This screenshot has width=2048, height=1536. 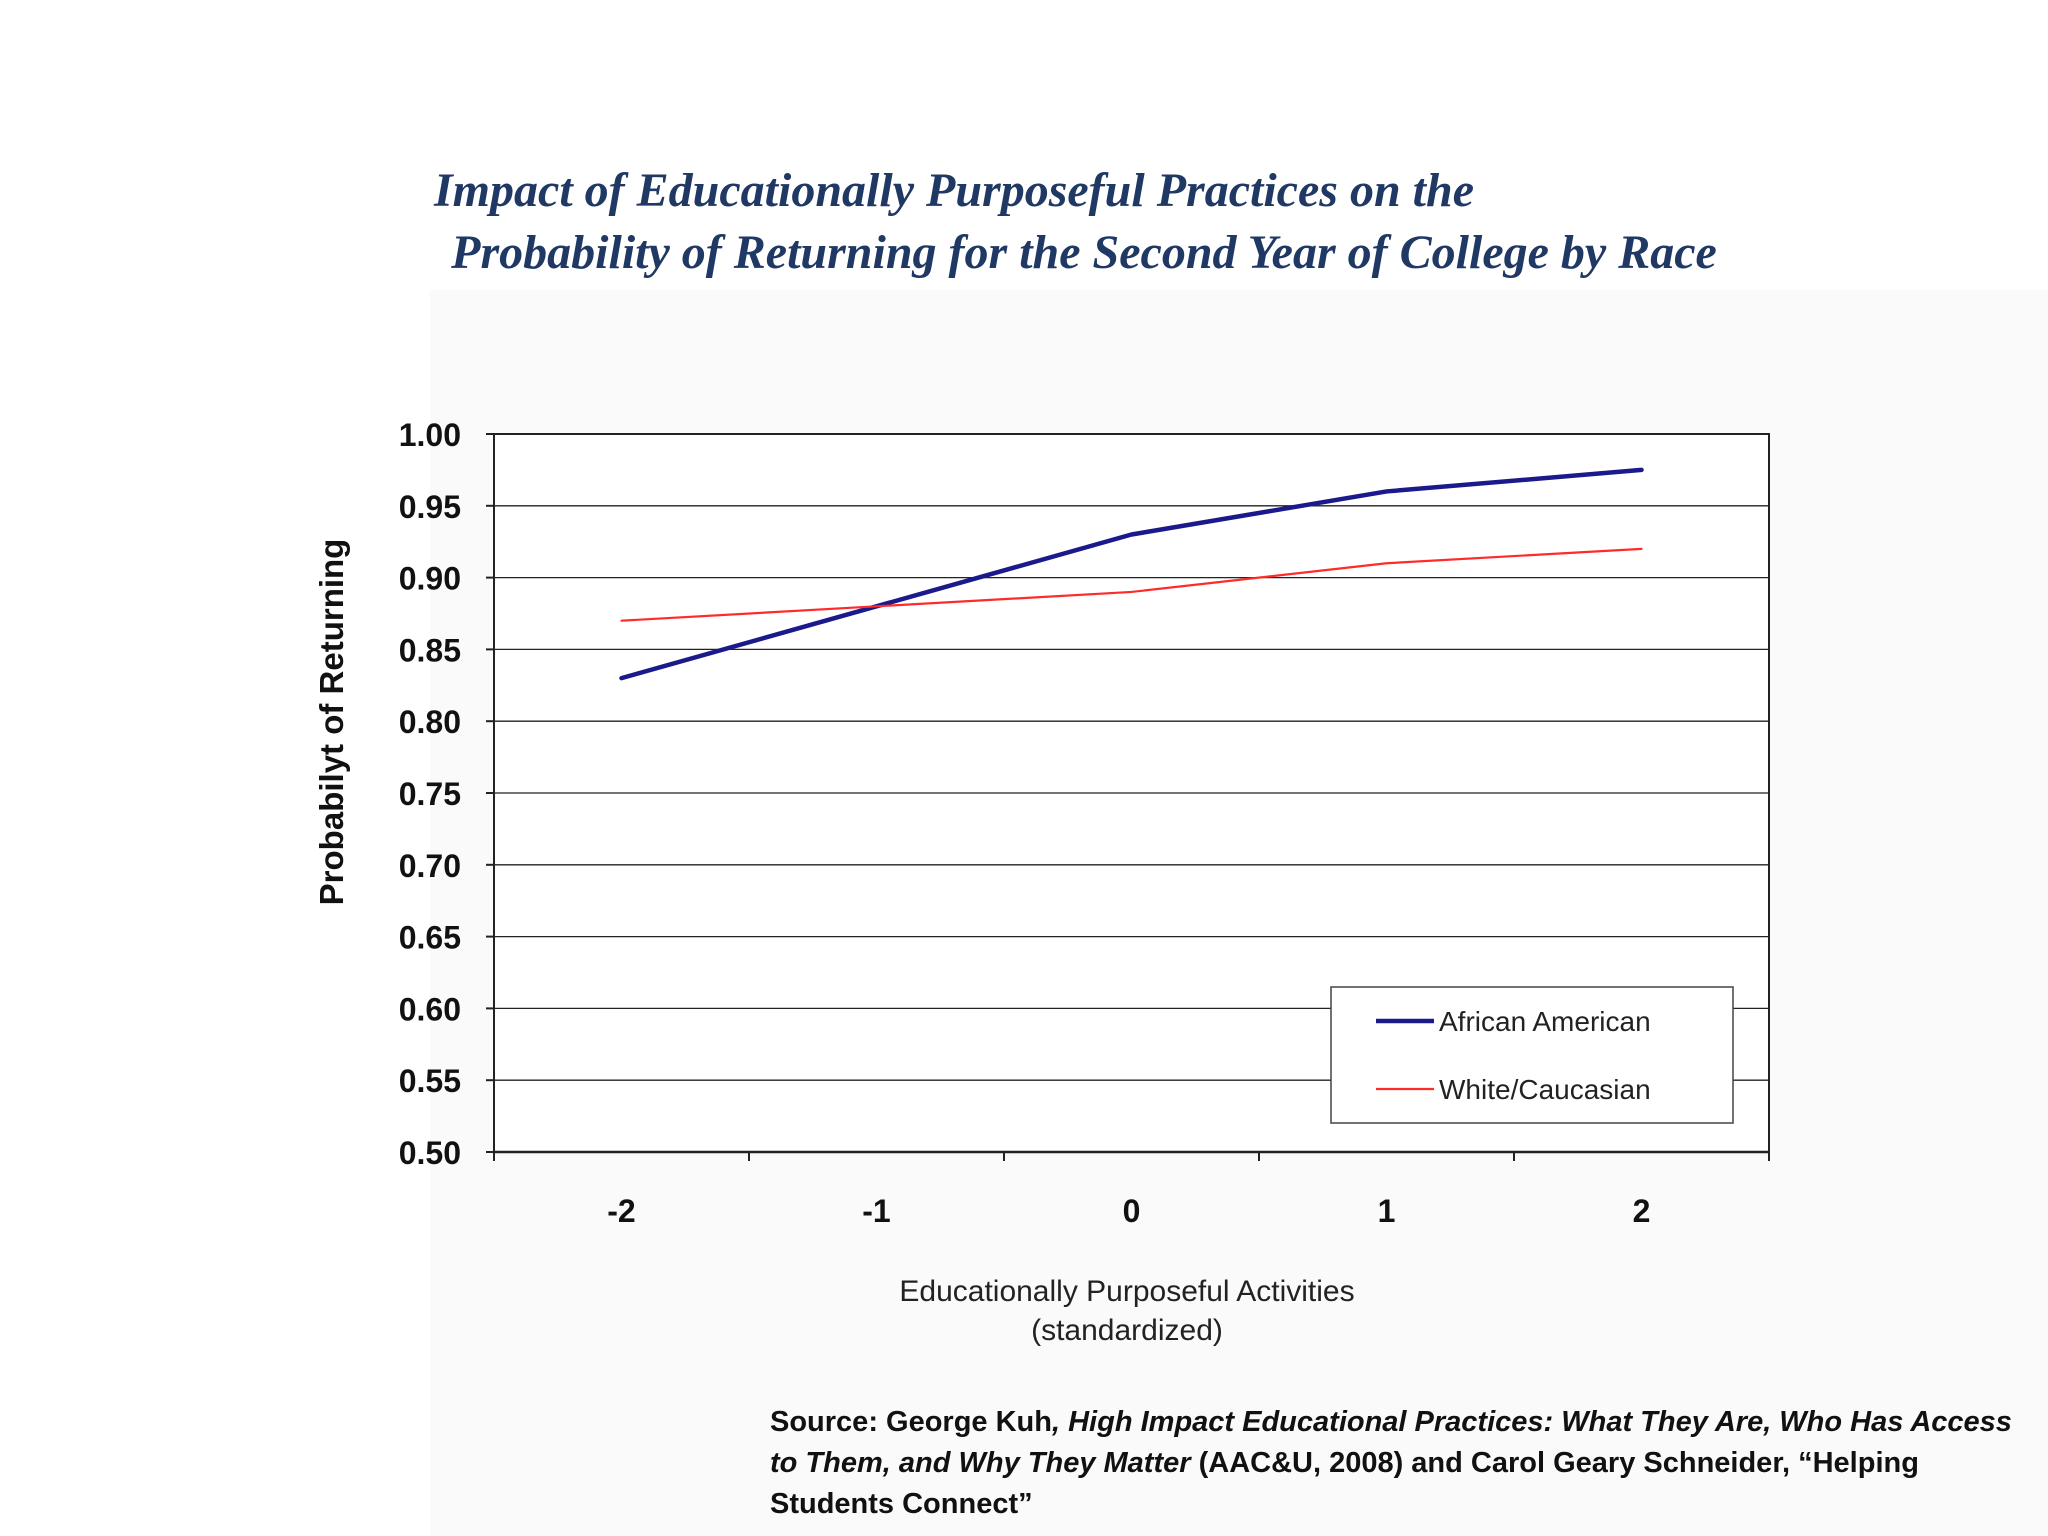 What do you see at coordinates (430, 579) in the screenshot?
I see `y-tick-label: 0.90` at bounding box center [430, 579].